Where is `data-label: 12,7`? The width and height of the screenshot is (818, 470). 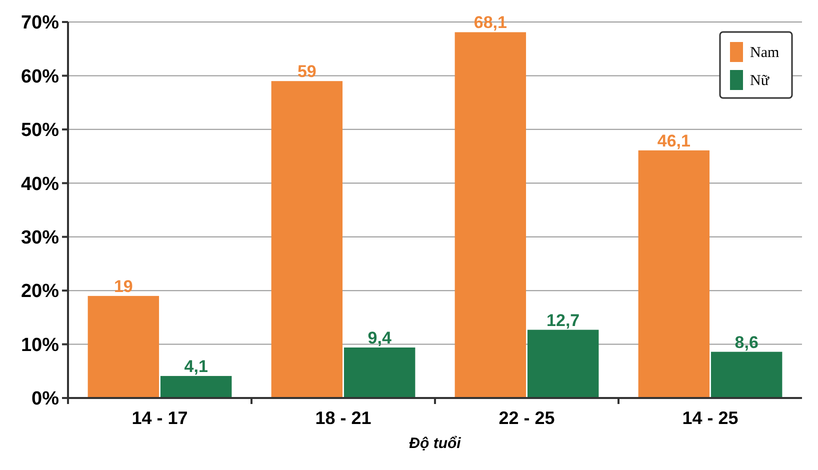 data-label: 12,7 is located at coordinates (563, 320).